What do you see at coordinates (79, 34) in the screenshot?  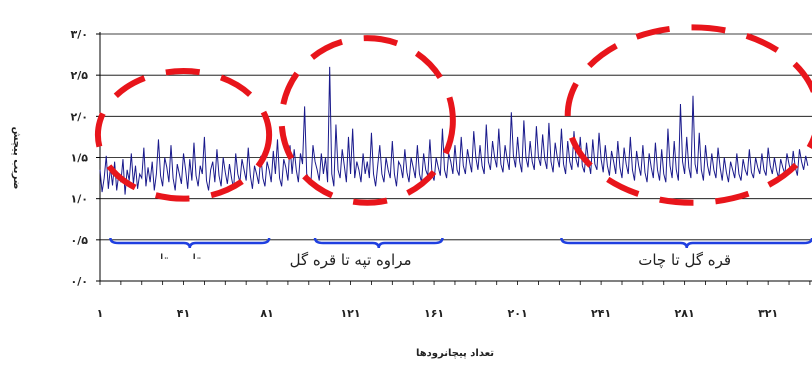 I see `y-tick-label: ۳/۰` at bounding box center [79, 34].